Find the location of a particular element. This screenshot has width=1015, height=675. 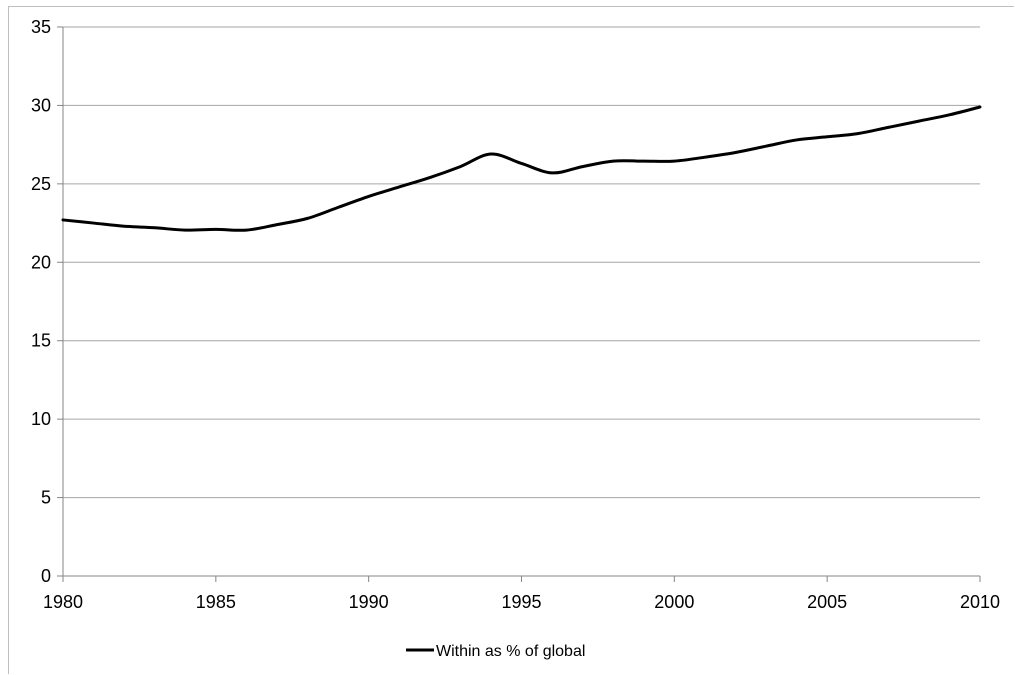

y-tick-label: 10 is located at coordinates (41, 419).